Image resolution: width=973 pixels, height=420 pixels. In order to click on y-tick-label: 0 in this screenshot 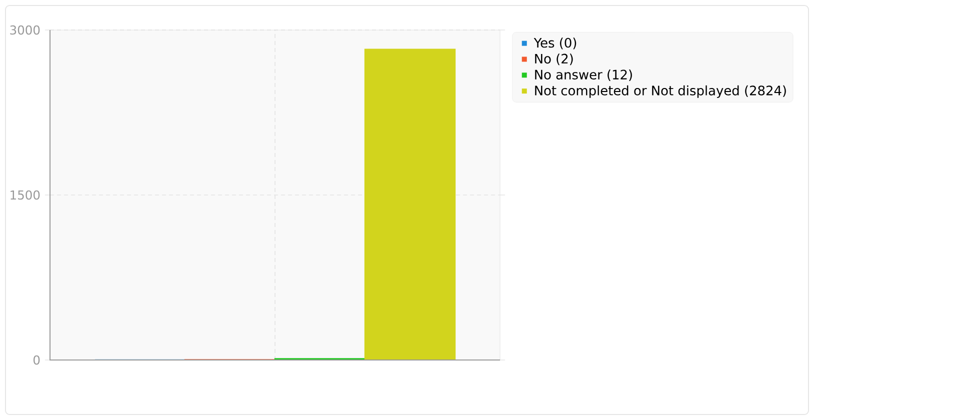, I will do `click(37, 360)`.